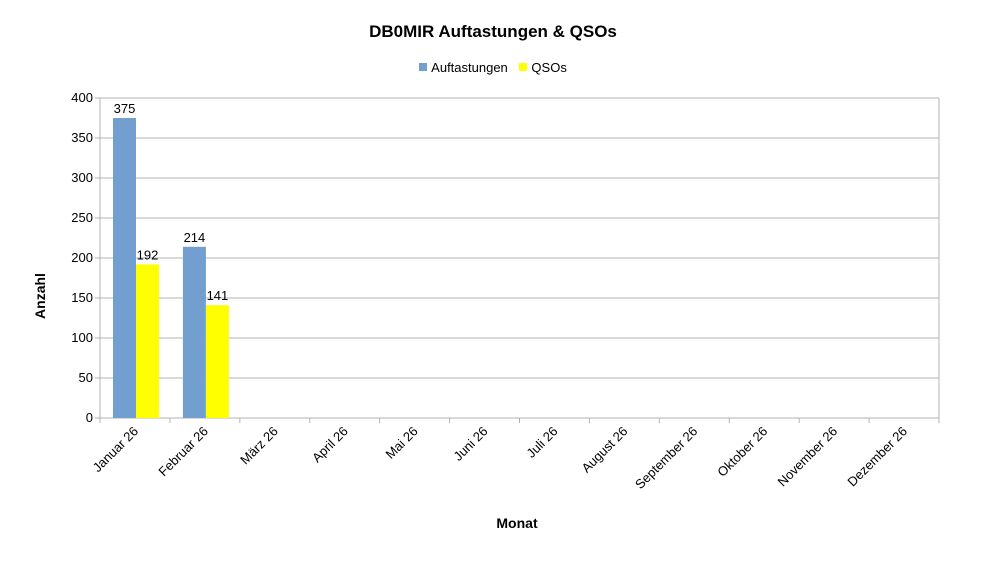 This screenshot has height=581, width=986. I want to click on y-tick-label: 100, so click(82, 337).